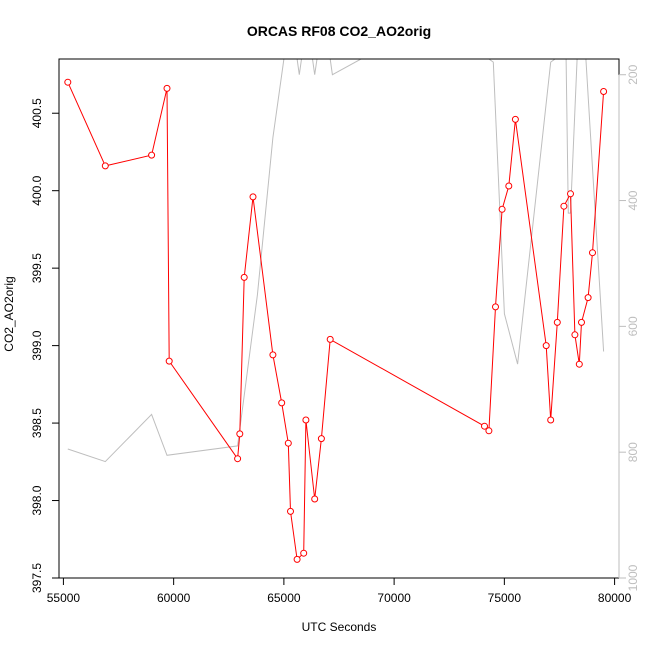  I want to click on y-tick-label: 398.0, so click(37, 500).